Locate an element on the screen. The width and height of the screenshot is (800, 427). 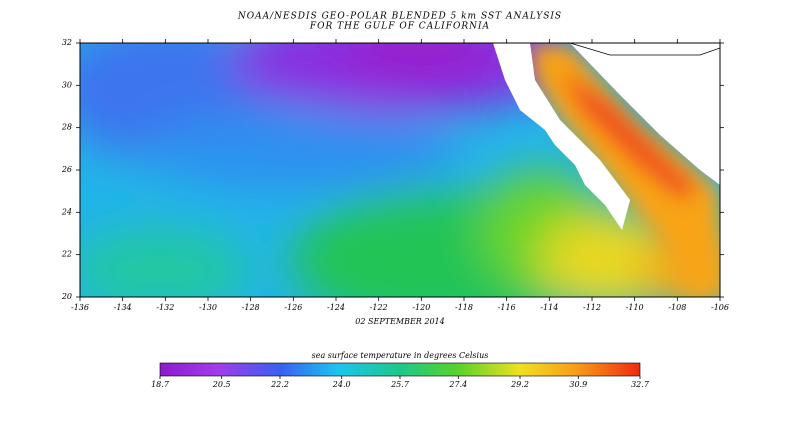
x-tick-label: -128 is located at coordinates (251, 307).